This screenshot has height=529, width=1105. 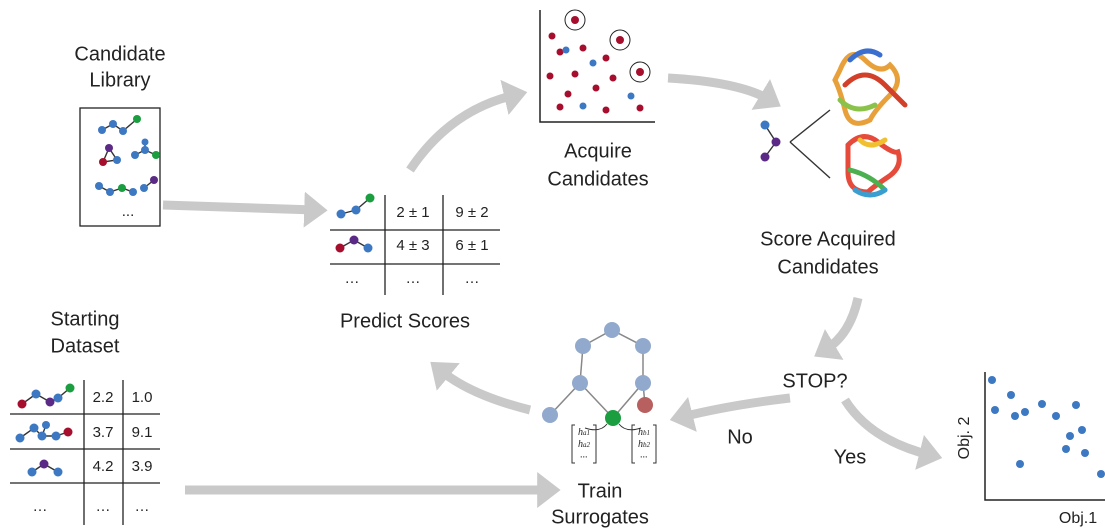 I want to click on table-cell: 2 ± 1, so click(x=412, y=212).